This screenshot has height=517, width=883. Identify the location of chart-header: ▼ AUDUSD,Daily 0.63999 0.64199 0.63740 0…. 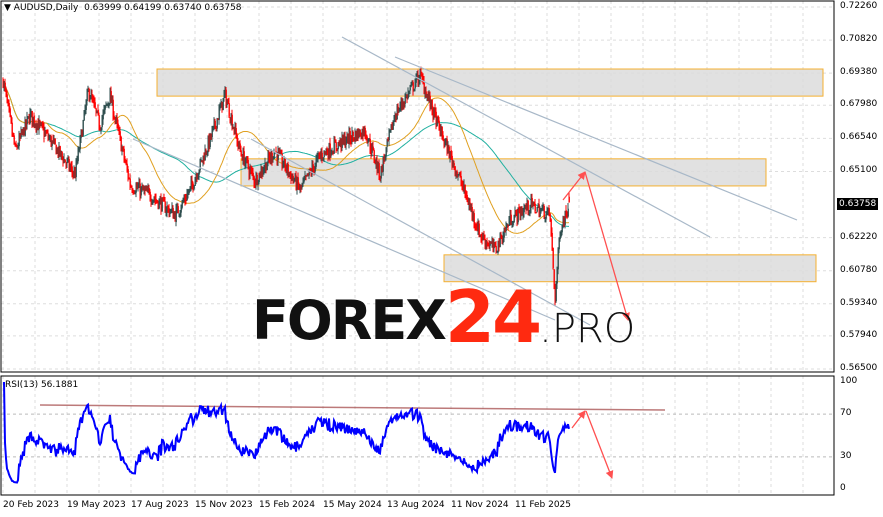
(123, 8).